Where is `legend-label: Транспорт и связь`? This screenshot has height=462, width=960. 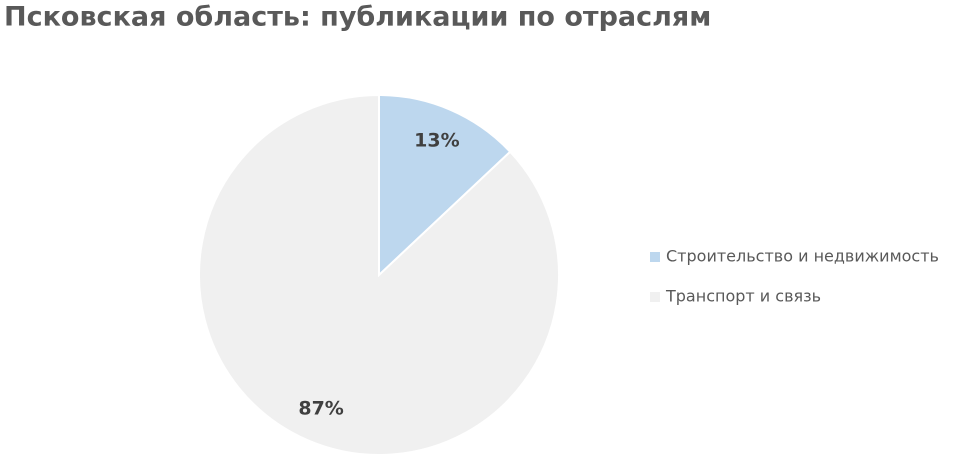
legend-label: Транспорт и связь is located at coordinates (743, 296).